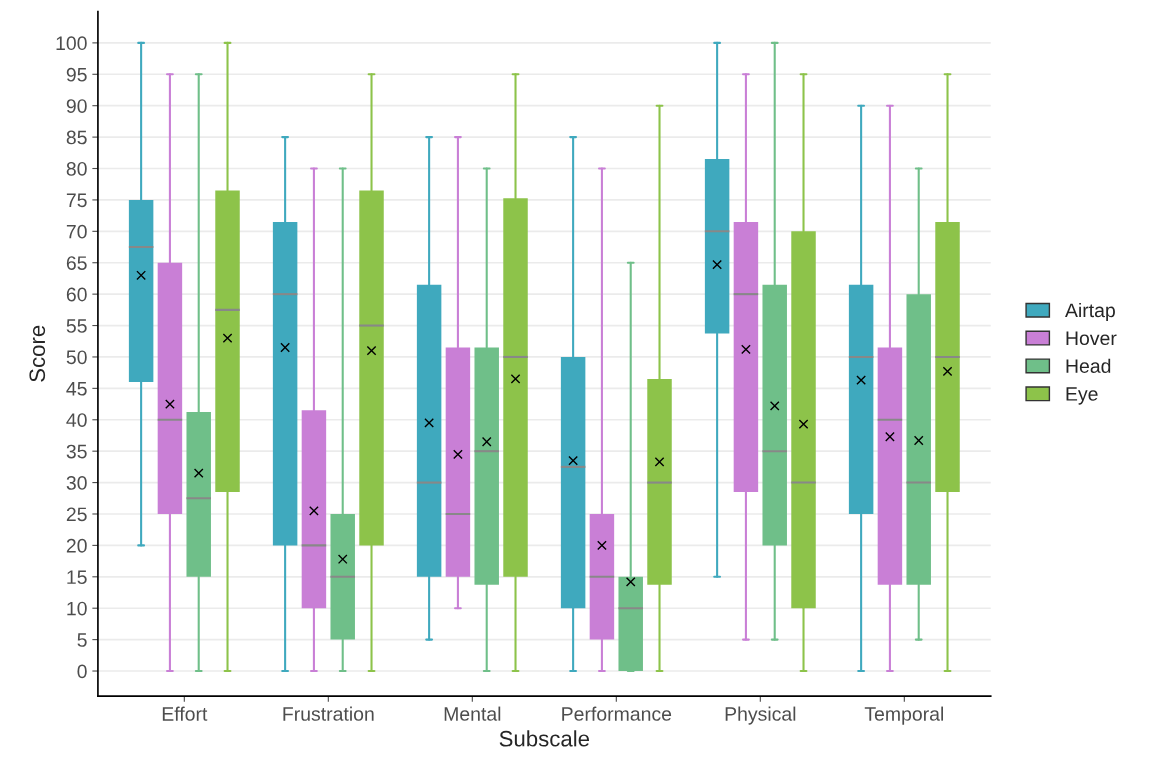 The height and width of the screenshot is (765, 1152). What do you see at coordinates (77, 608) in the screenshot?
I see `y-tick-label: 10` at bounding box center [77, 608].